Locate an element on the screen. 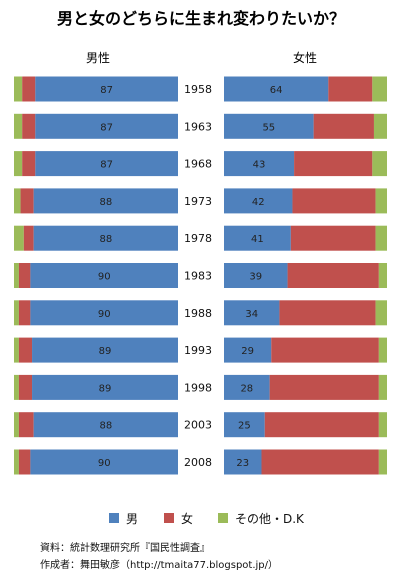  source-line-2: 作成者：舞田敏彦（http://tmaita77.blogspot.jp/） is located at coordinates (159, 564).